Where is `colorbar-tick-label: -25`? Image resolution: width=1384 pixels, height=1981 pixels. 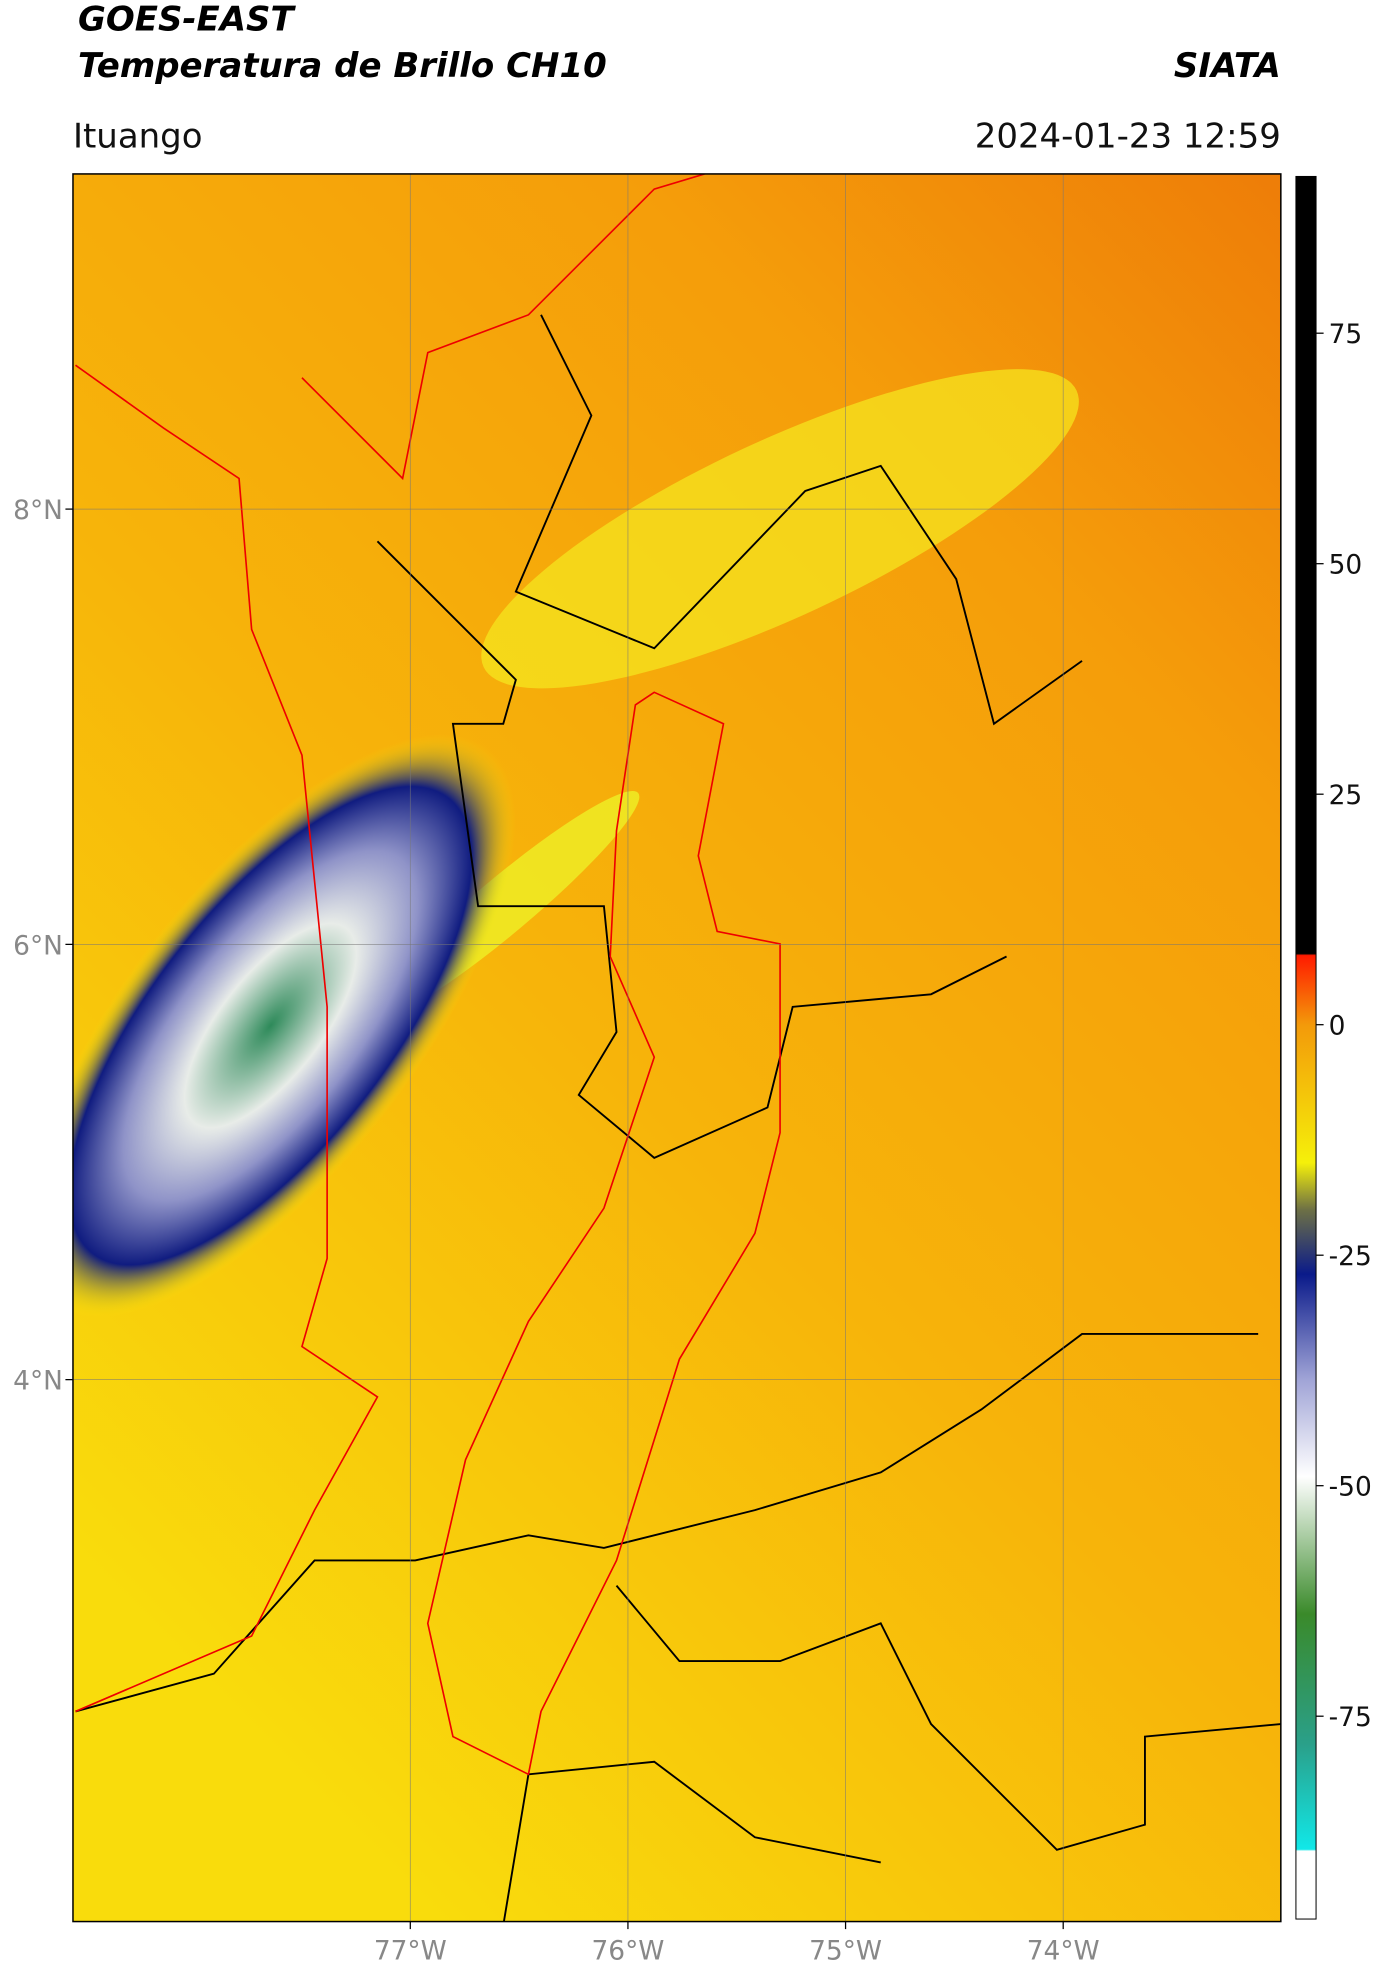 colorbar-tick-label: -25 is located at coordinates (1350, 1256).